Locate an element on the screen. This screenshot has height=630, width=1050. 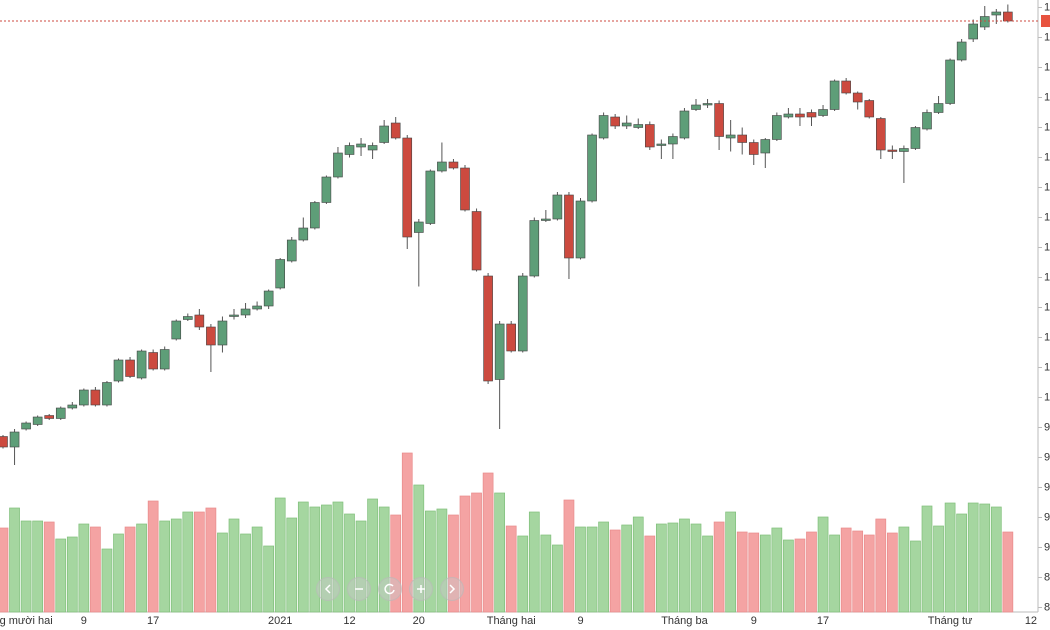
y-tick-label: 960 is located at coordinates (1047, 457).